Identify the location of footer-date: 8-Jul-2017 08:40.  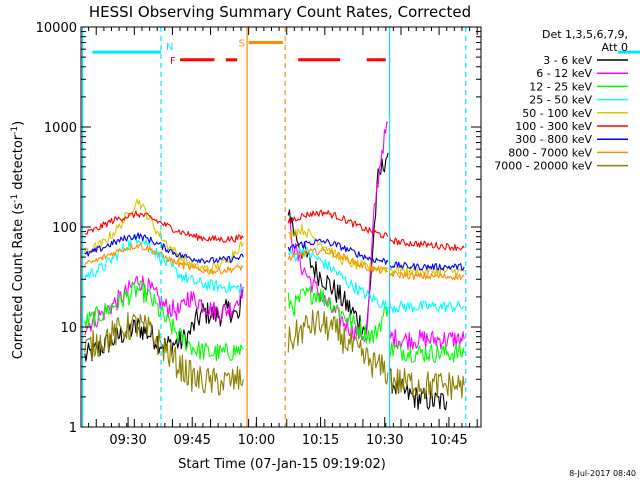
(602, 473).